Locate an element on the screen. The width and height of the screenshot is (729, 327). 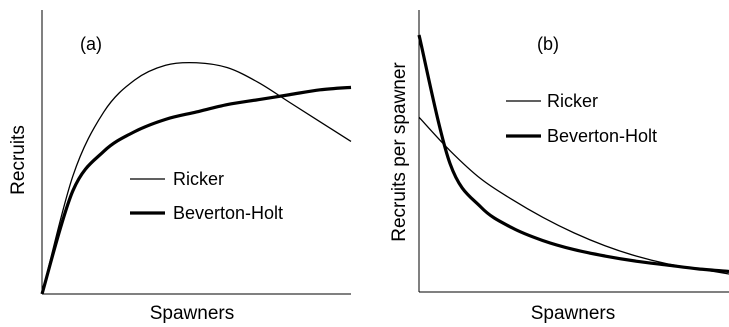
panel-b-legend-beverton-holt-label: Beverton-Holt is located at coordinates (602, 136).